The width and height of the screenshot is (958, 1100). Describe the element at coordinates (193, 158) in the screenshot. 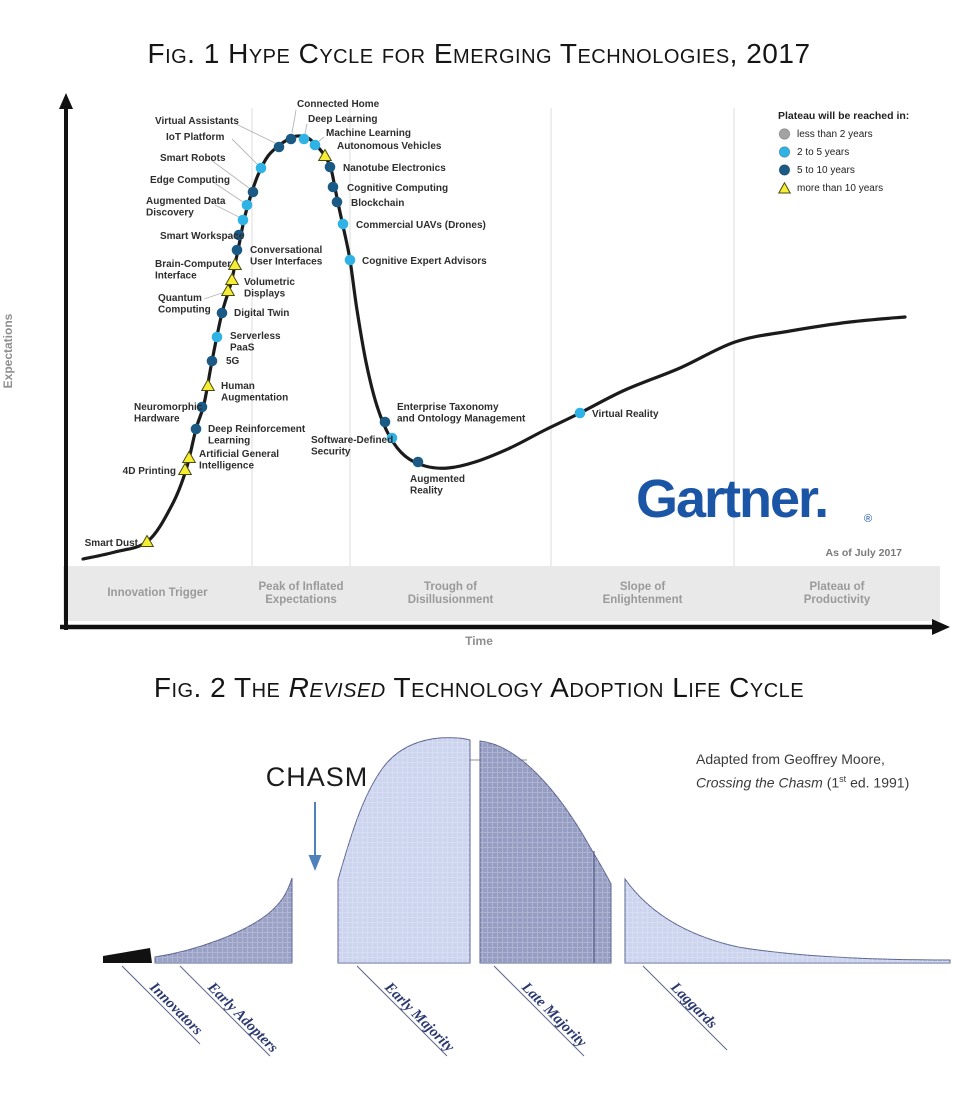

I see `label-smart-robots: Smart Robots` at that location.